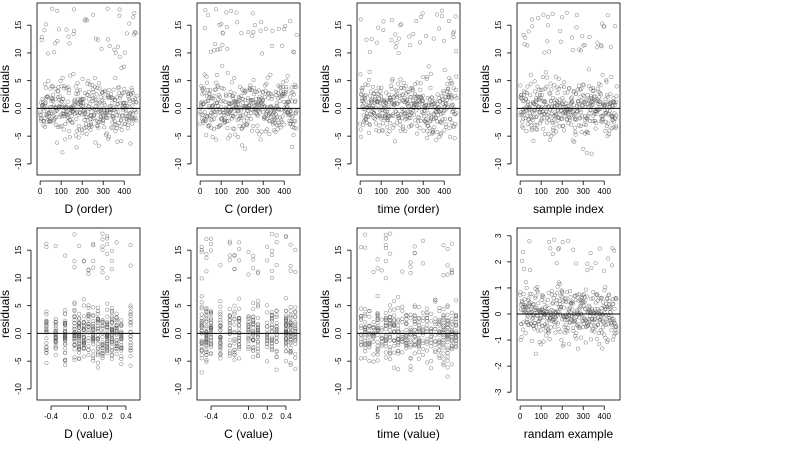  Describe the element at coordinates (83, 191) in the screenshot. I see `x-tick-label: 200` at that location.